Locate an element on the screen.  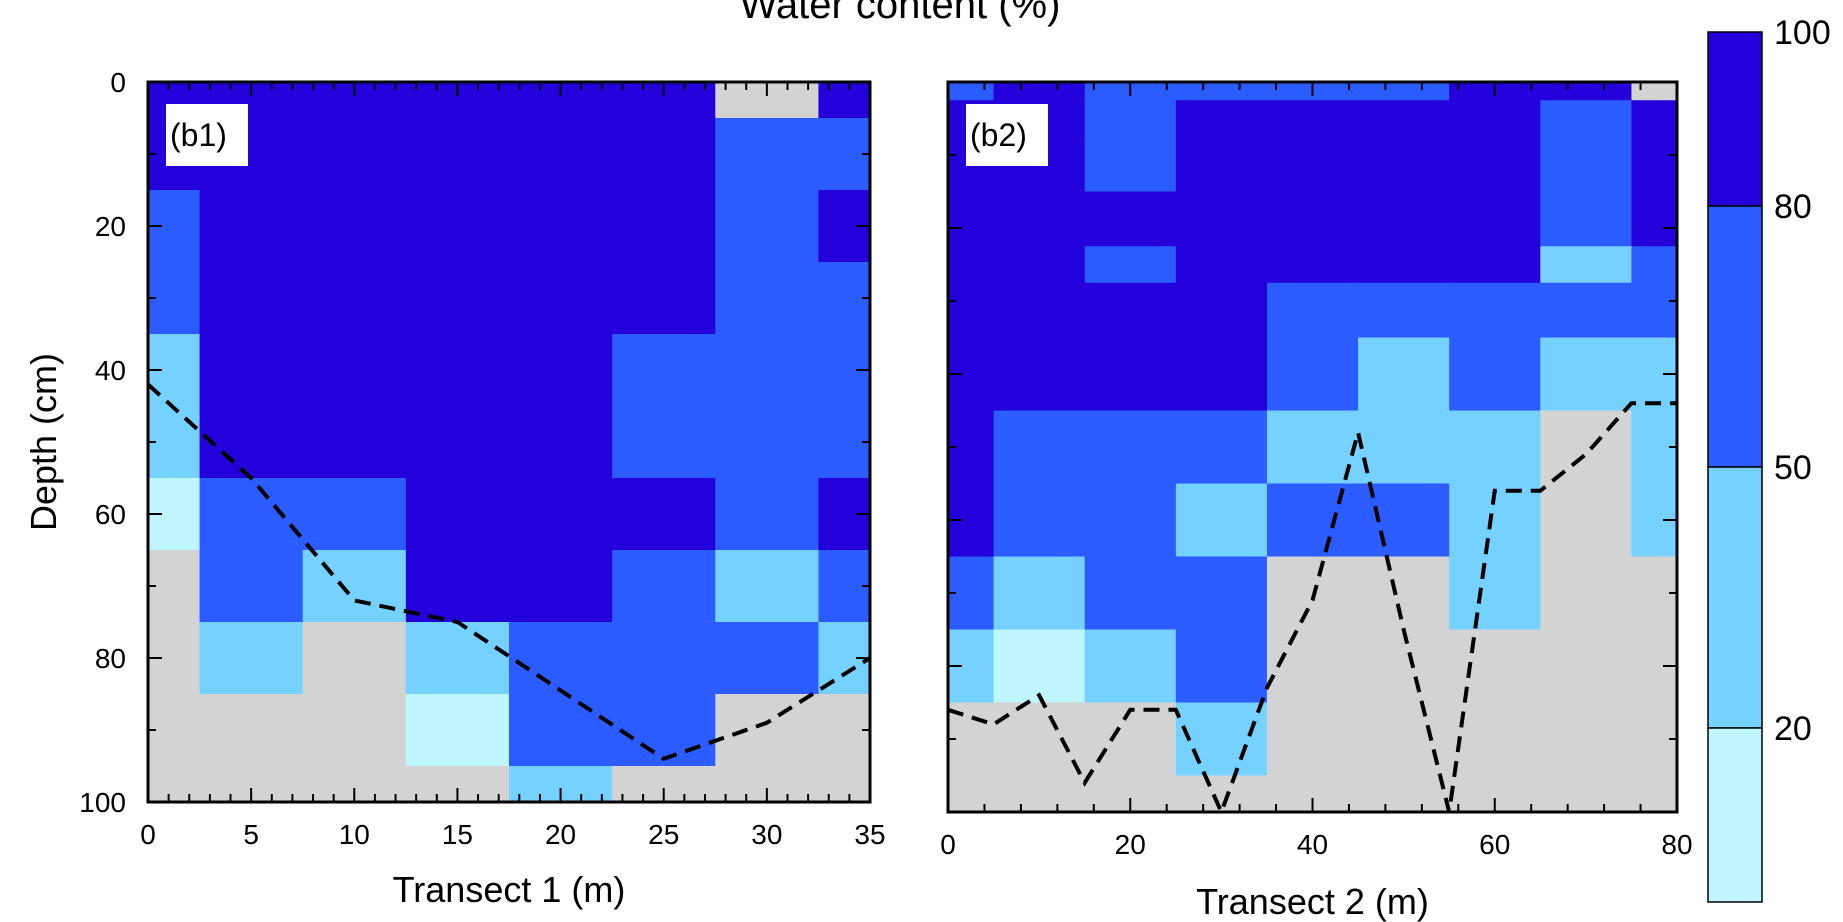
colorbar-label: 50 is located at coordinates (1793, 468).